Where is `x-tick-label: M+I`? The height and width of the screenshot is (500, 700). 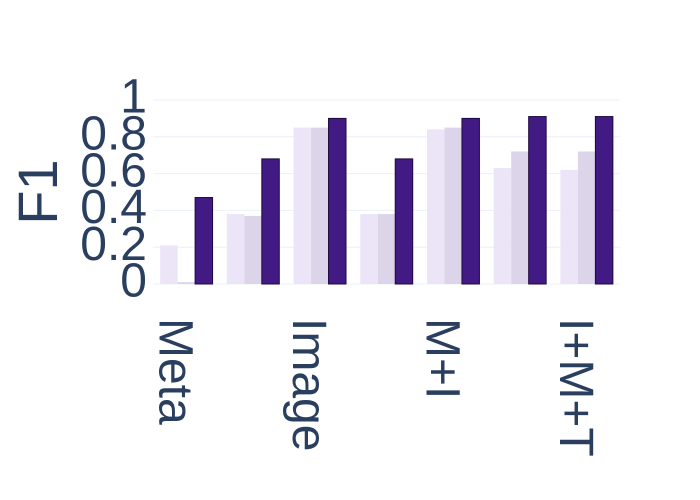 x-tick-label: M+I is located at coordinates (442, 358).